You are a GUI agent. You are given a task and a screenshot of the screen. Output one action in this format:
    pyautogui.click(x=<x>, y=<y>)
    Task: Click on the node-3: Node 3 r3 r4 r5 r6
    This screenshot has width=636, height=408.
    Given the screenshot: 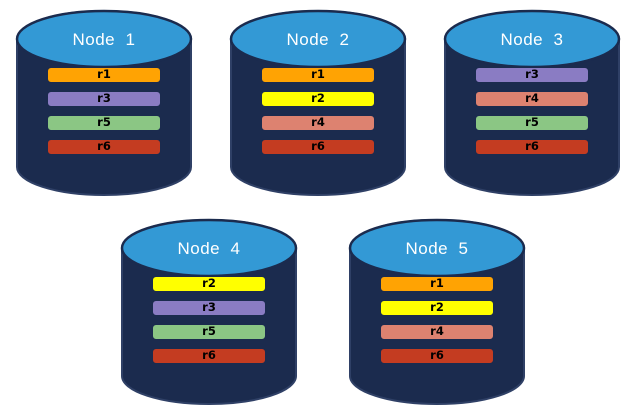 What is the action you would take?
    pyautogui.click(x=532, y=104)
    